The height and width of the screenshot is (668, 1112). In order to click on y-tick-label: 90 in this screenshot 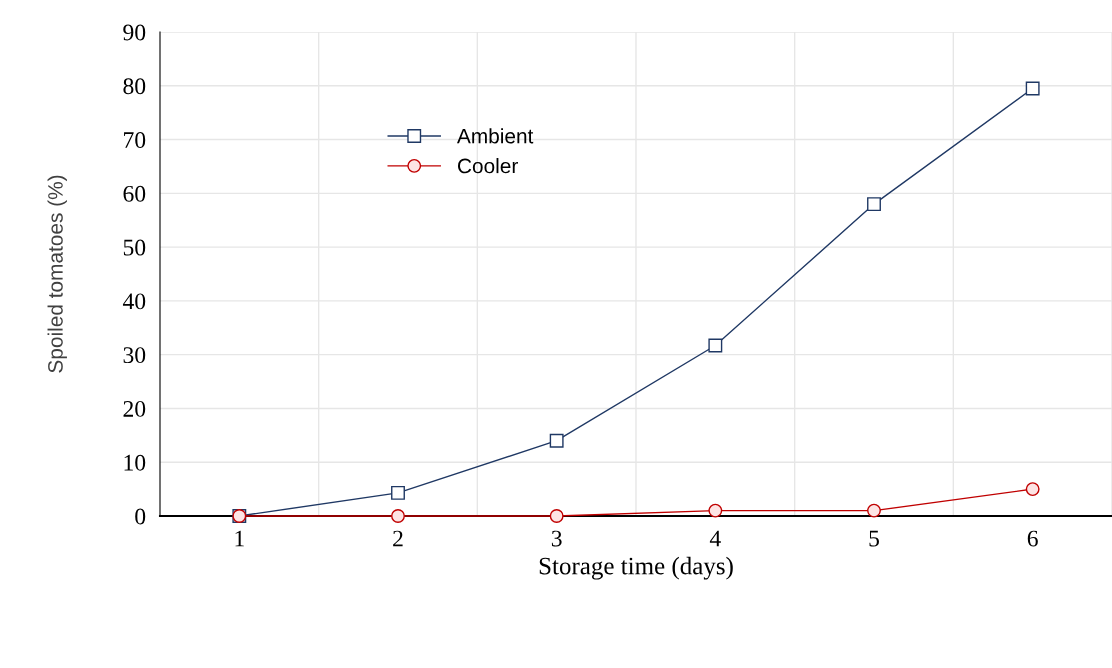, I will do `click(134, 32)`.